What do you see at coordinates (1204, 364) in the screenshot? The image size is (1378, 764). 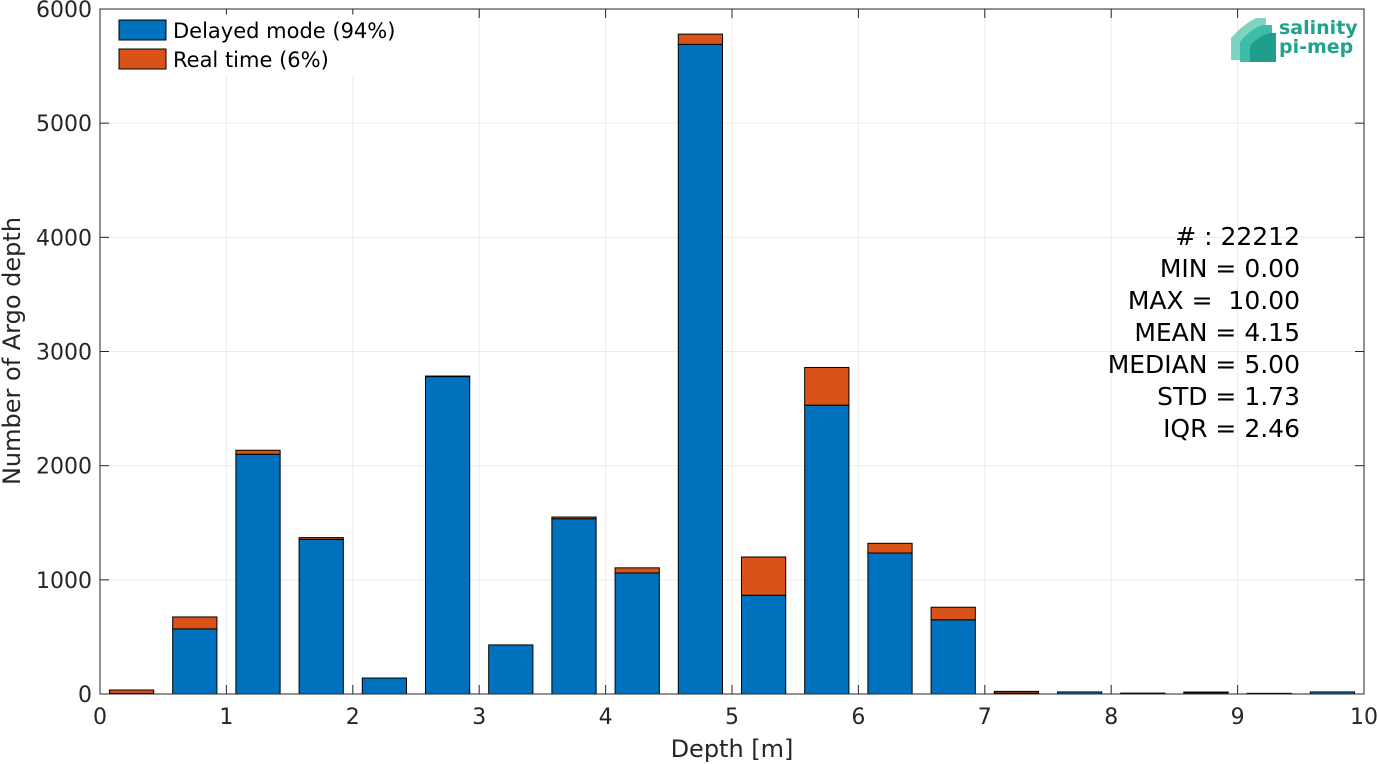 I see `stats-median: MEDIAN = 5.00` at bounding box center [1204, 364].